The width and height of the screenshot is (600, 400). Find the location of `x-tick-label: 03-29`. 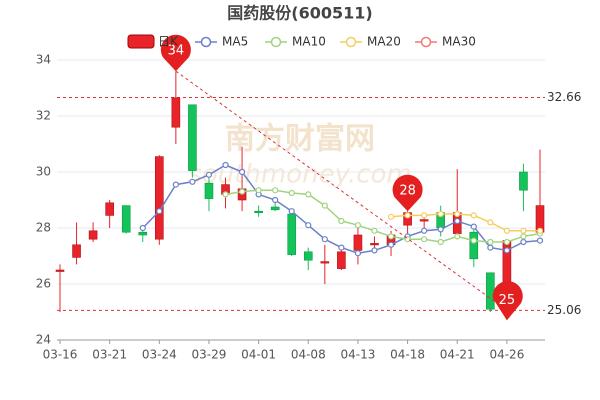

x-tick-label: 03-29 is located at coordinates (209, 355).